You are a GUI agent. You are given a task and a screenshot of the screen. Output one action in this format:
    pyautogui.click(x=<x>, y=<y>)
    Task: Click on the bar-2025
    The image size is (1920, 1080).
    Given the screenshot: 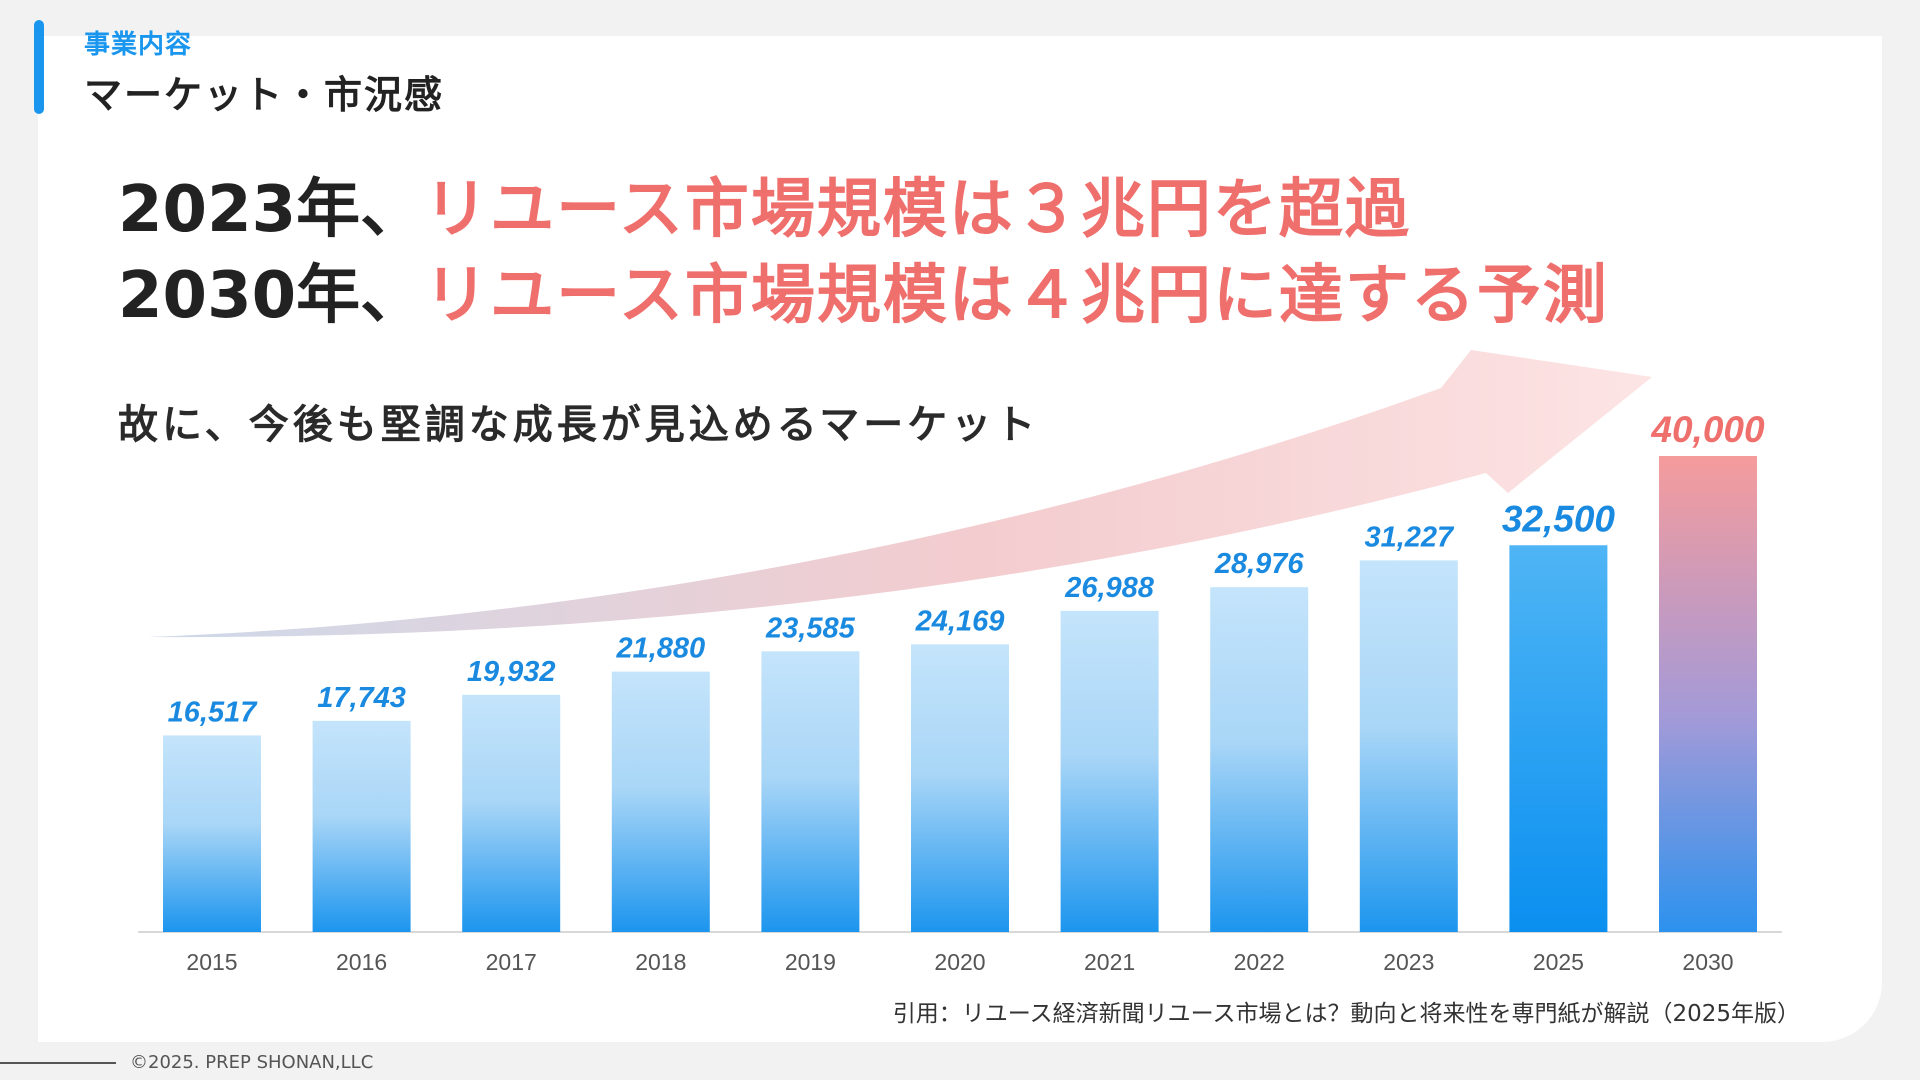 What is the action you would take?
    pyautogui.click(x=1558, y=738)
    